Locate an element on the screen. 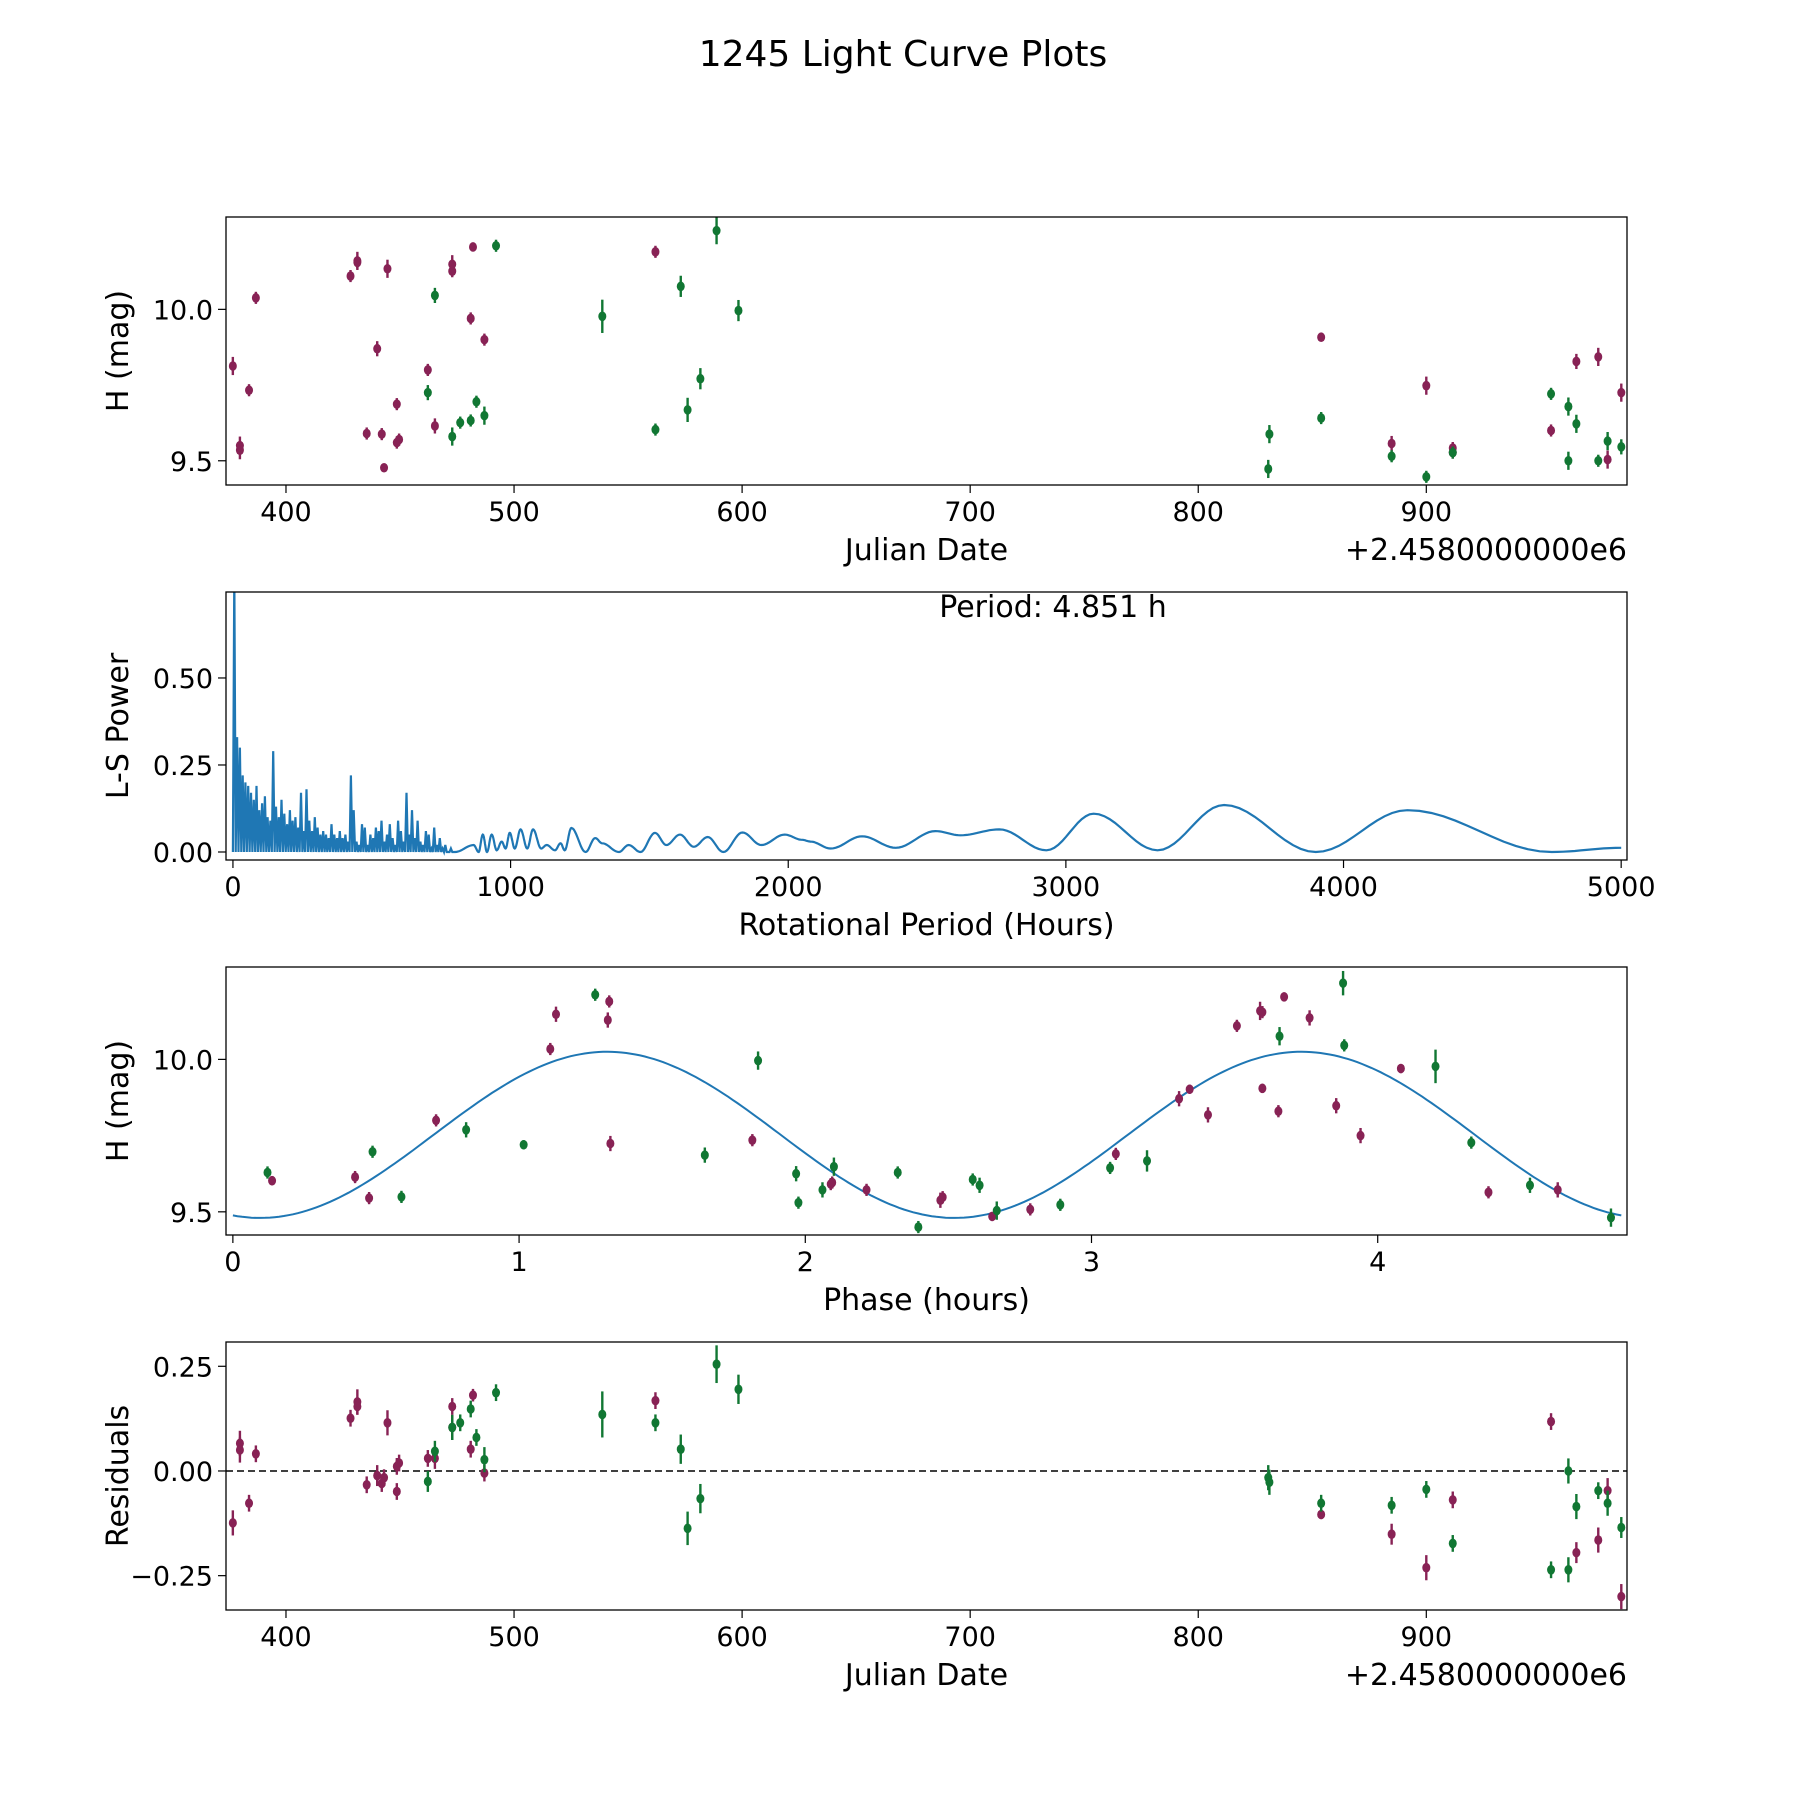 This screenshot has width=1800, height=1800. y-tick-label: 0.50 is located at coordinates (183, 679).